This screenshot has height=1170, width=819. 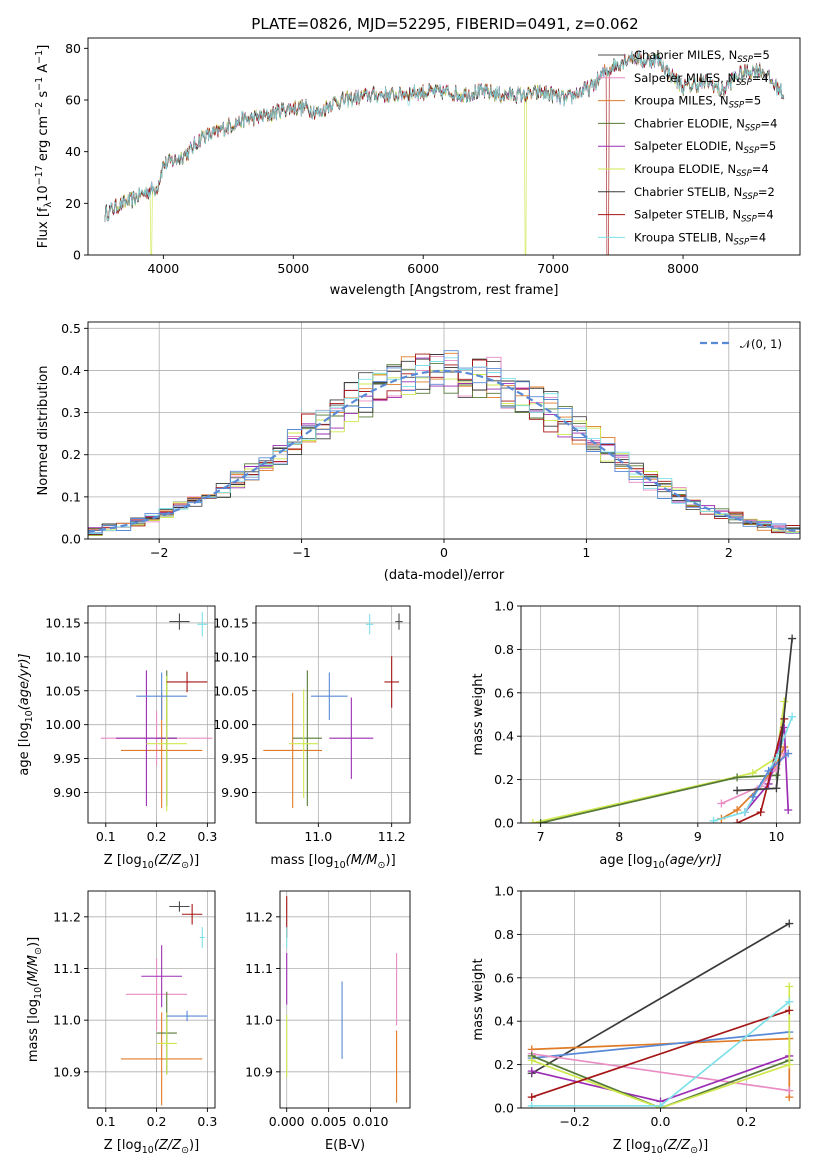 I want to click on legend: 𝒩(0, 1), so click(x=741, y=344).